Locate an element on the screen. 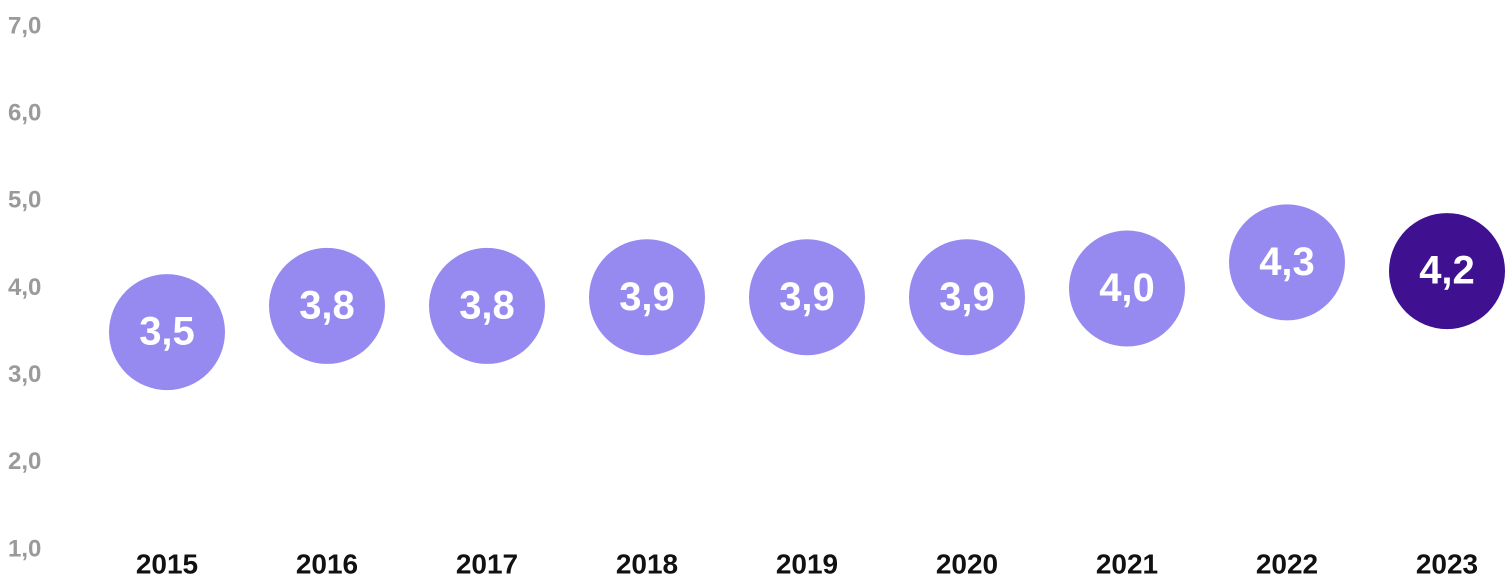  y-tick-label: 1,0 is located at coordinates (24, 548).